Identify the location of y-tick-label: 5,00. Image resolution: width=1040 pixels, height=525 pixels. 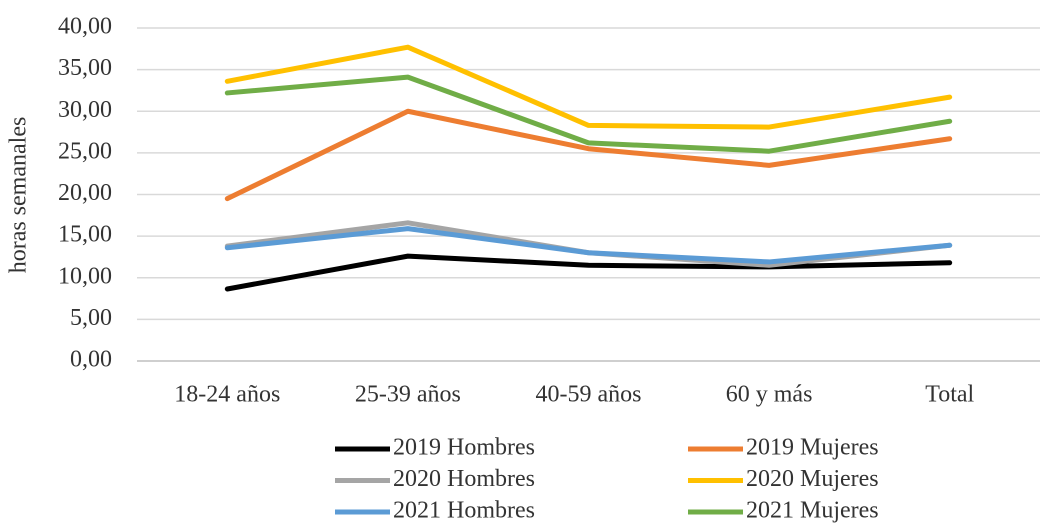
(91, 318).